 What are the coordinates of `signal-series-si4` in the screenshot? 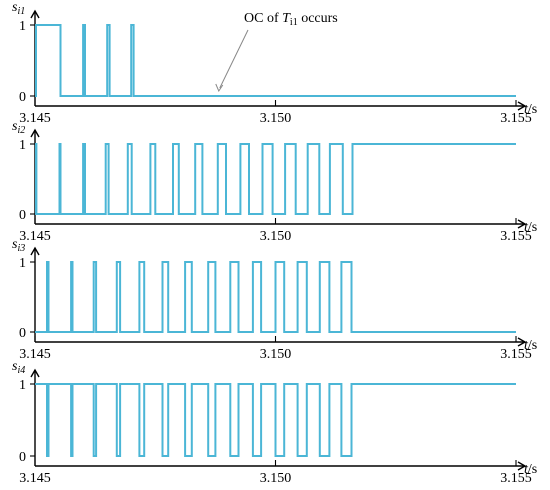 It's located at (275, 420).